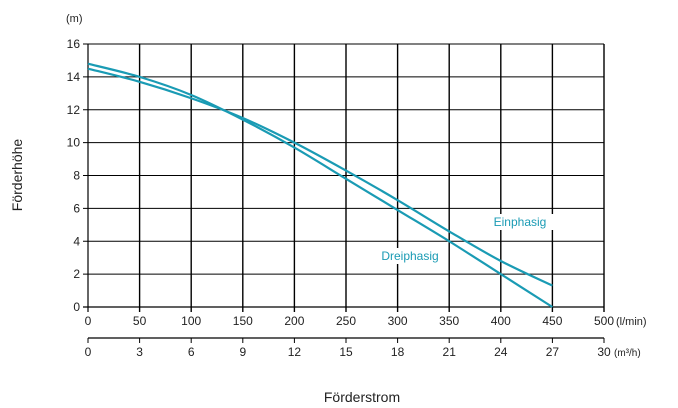 The height and width of the screenshot is (408, 678). What do you see at coordinates (398, 352) in the screenshot?
I see `x-tick-label-secondary: 18` at bounding box center [398, 352].